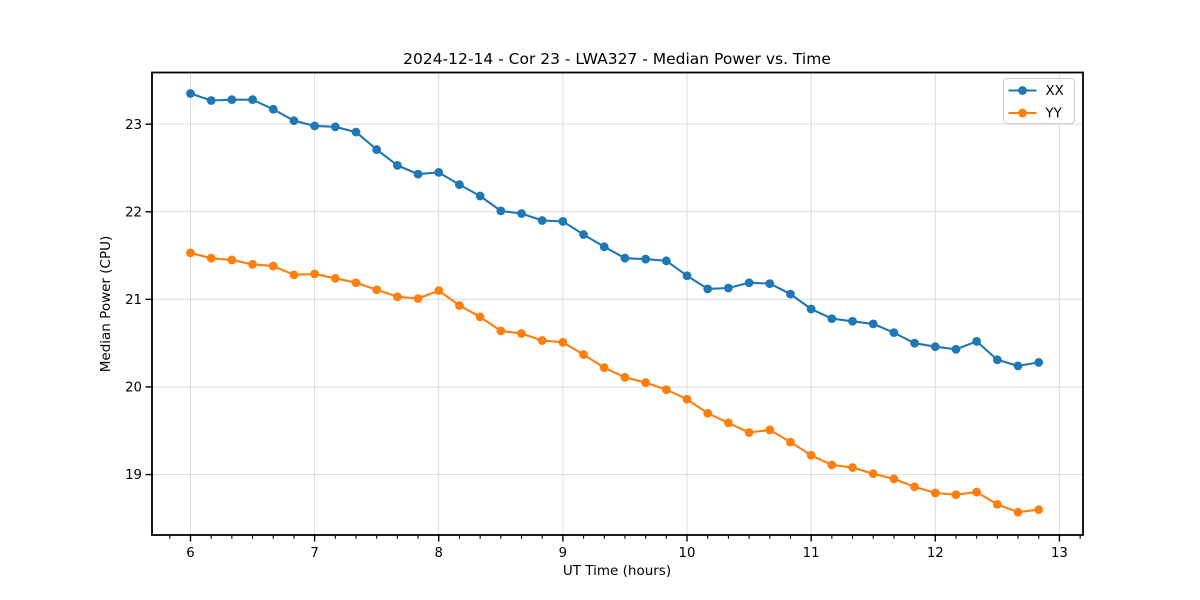 The image size is (1200, 600). What do you see at coordinates (935, 553) in the screenshot?
I see `x-tick-label: 12` at bounding box center [935, 553].